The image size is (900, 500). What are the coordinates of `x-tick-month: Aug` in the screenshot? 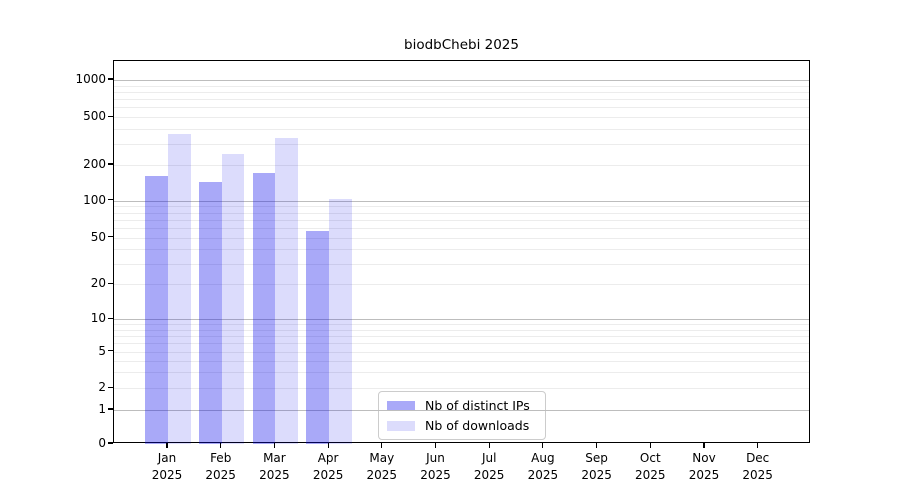 It's located at (543, 458).